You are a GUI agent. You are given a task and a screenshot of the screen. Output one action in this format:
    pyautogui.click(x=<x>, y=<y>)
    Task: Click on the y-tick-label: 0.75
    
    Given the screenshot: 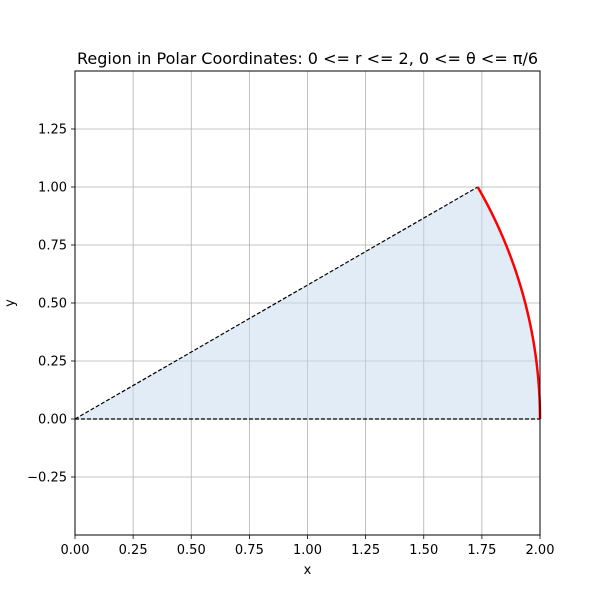 What is the action you would take?
    pyautogui.click(x=52, y=246)
    